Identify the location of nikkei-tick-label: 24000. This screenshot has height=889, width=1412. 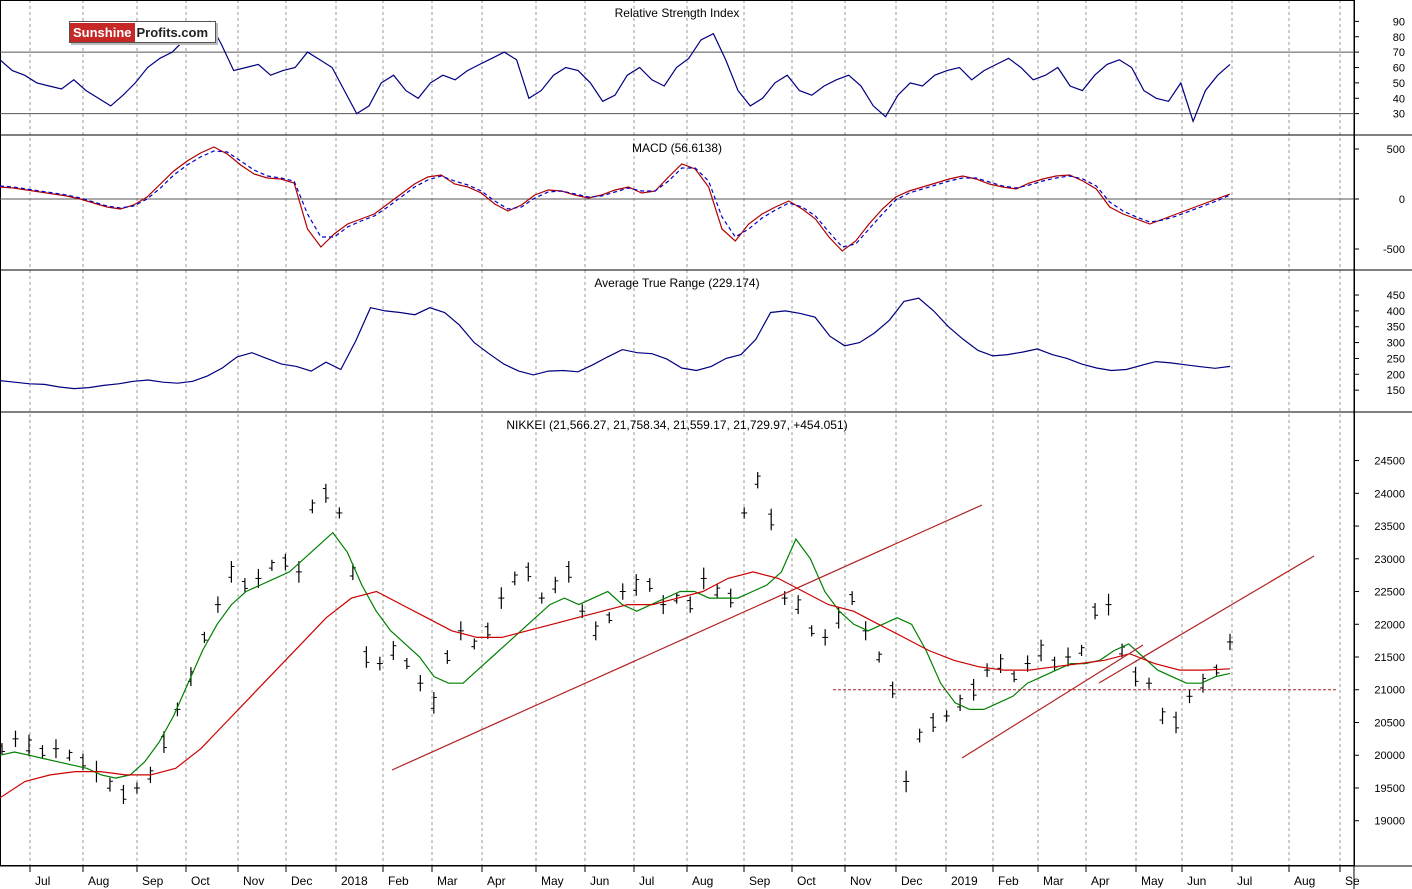
(1389, 494).